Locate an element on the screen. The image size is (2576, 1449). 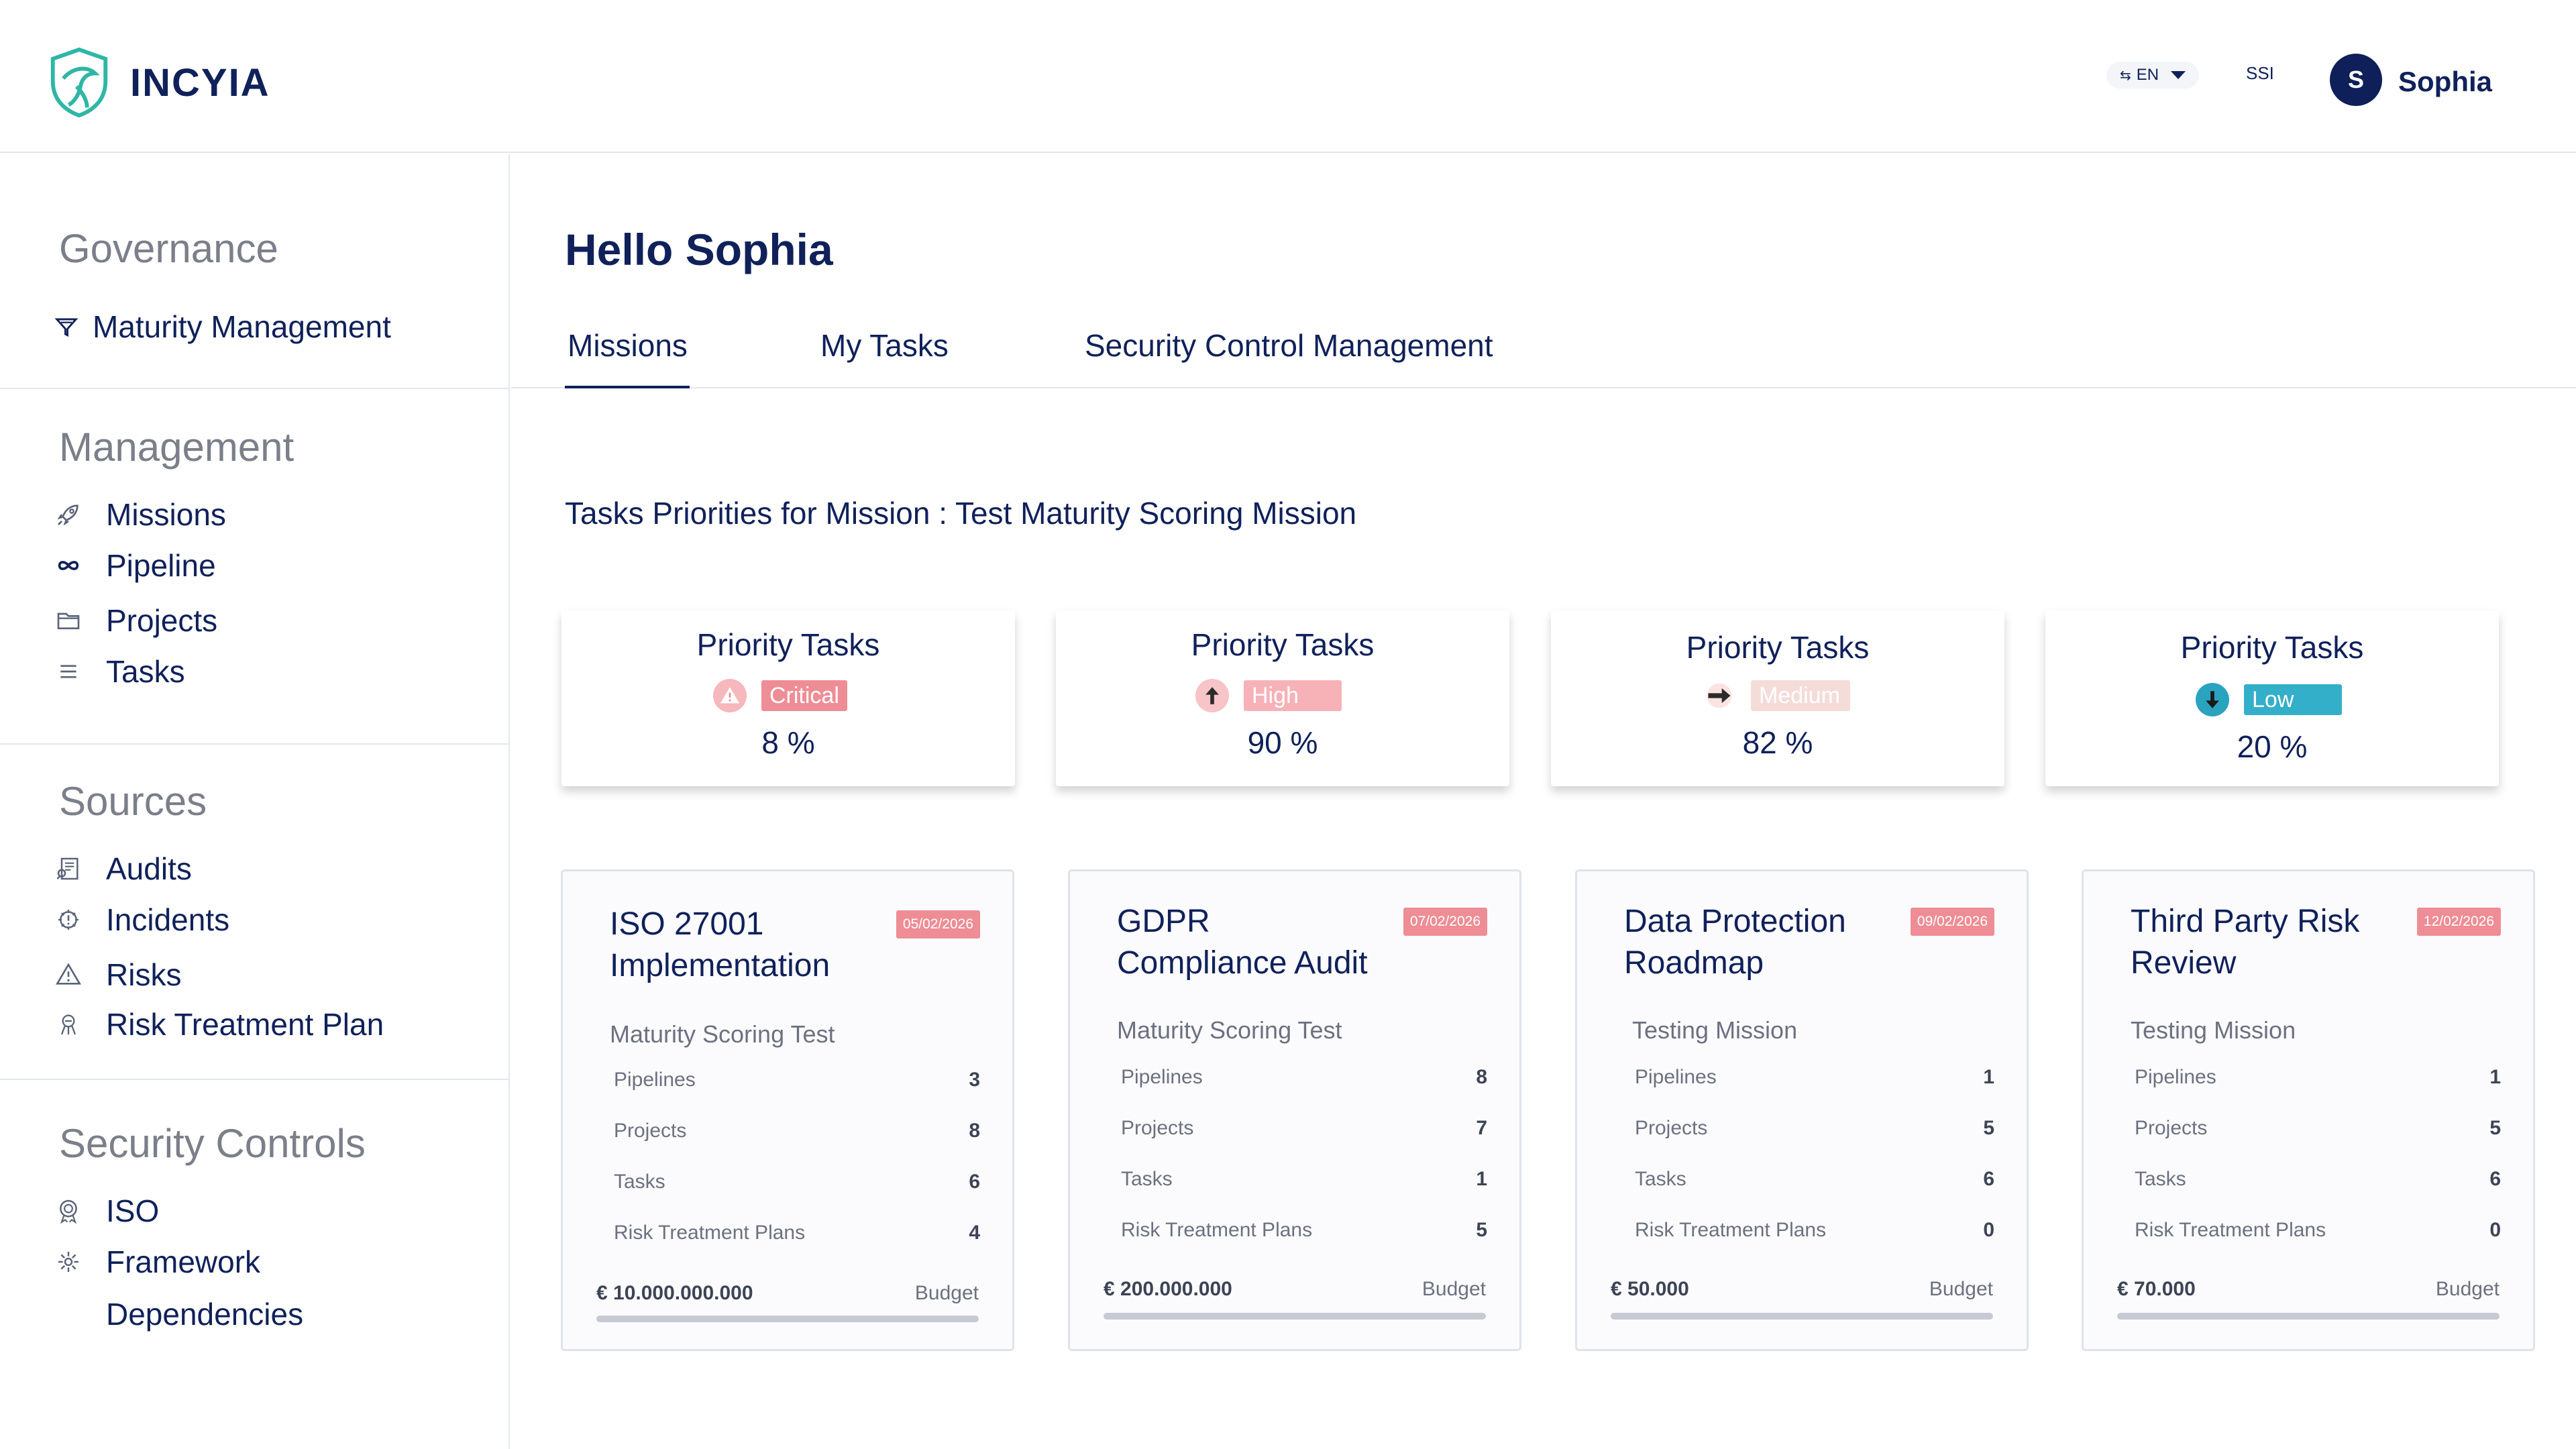
stat-value: 1 is located at coordinates (1481, 1179).